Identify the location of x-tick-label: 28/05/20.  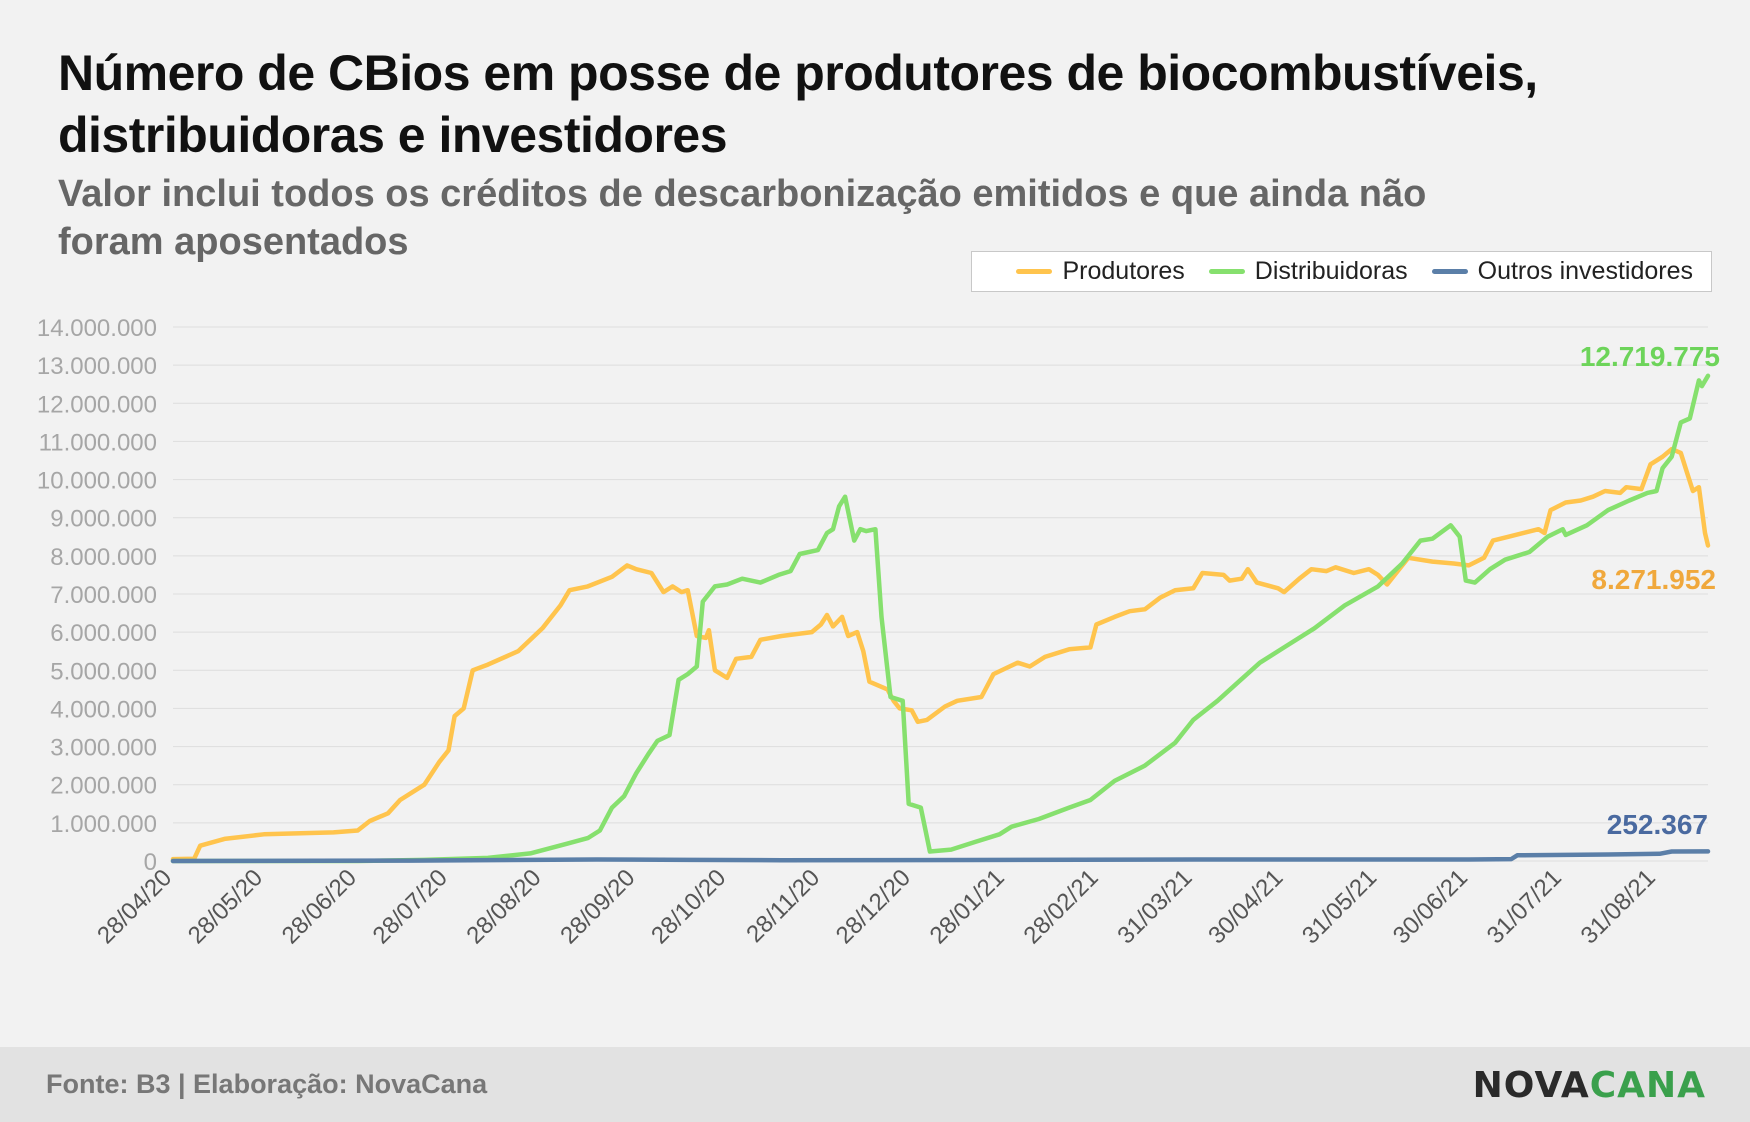
(225, 906).